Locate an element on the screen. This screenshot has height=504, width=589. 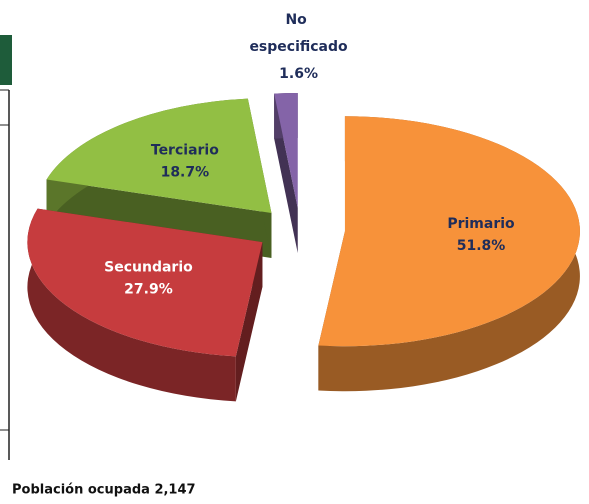
slice-value-label: 18.7% is located at coordinates (185, 172).